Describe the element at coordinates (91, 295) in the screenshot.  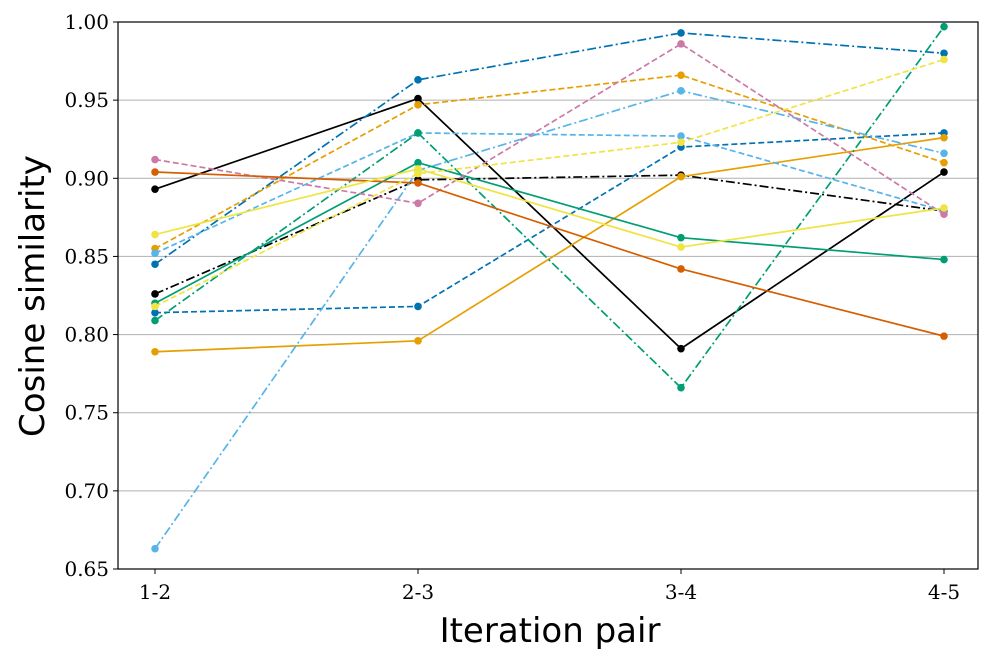
I see `y-axis-ticks: 0.65 0.70 0.75 0.80 0.85 0.90 0.95 1.00` at that location.